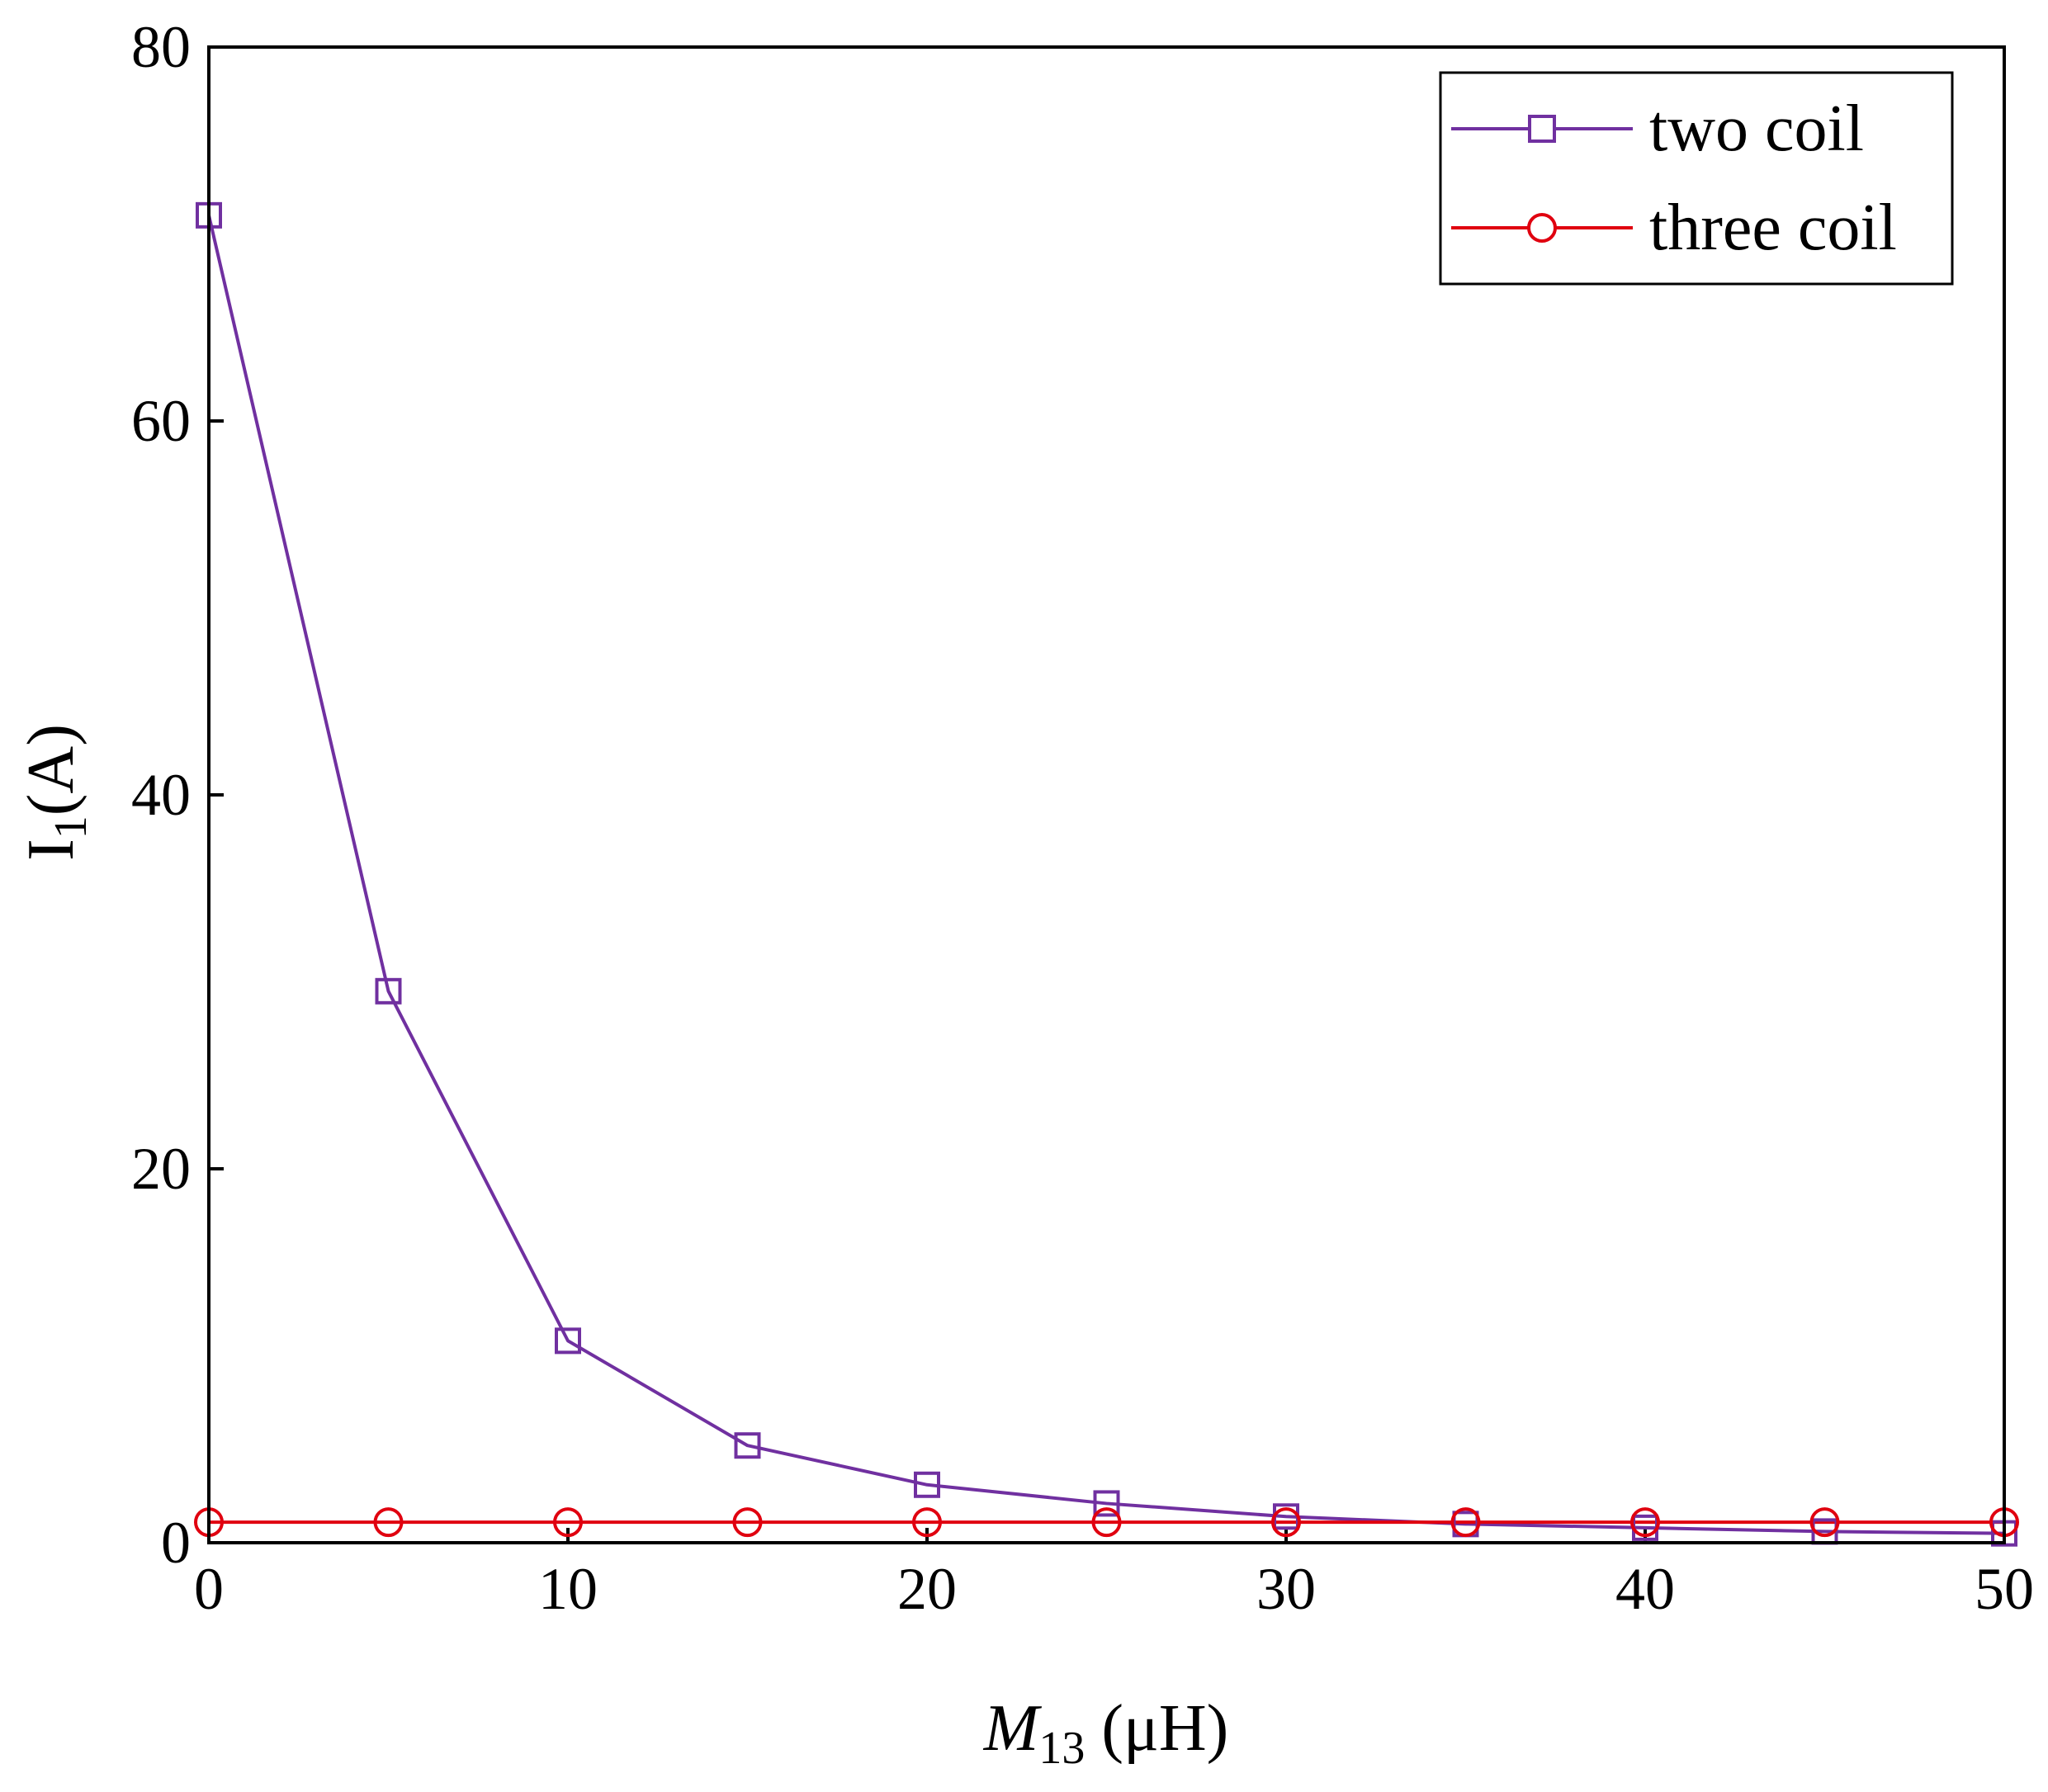 The image size is (2048, 1792). Describe the element at coordinates (161, 1169) in the screenshot. I see `y-tick-label: 20` at that location.